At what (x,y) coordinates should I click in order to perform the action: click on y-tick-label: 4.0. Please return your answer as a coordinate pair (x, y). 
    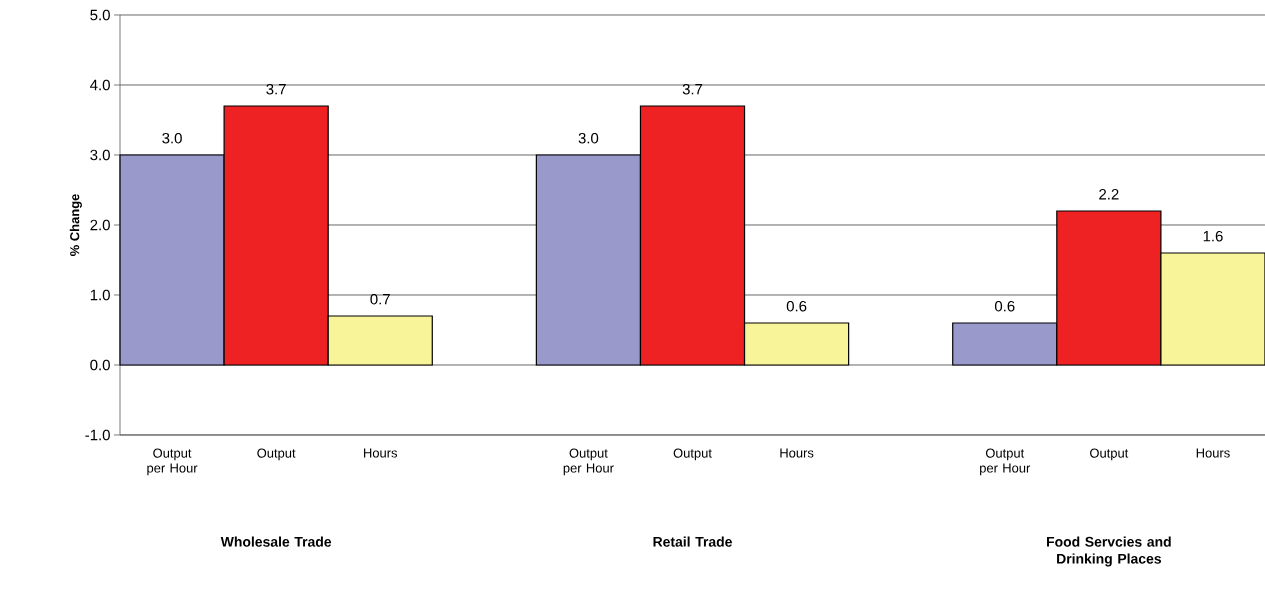
    Looking at the image, I should click on (100, 85).